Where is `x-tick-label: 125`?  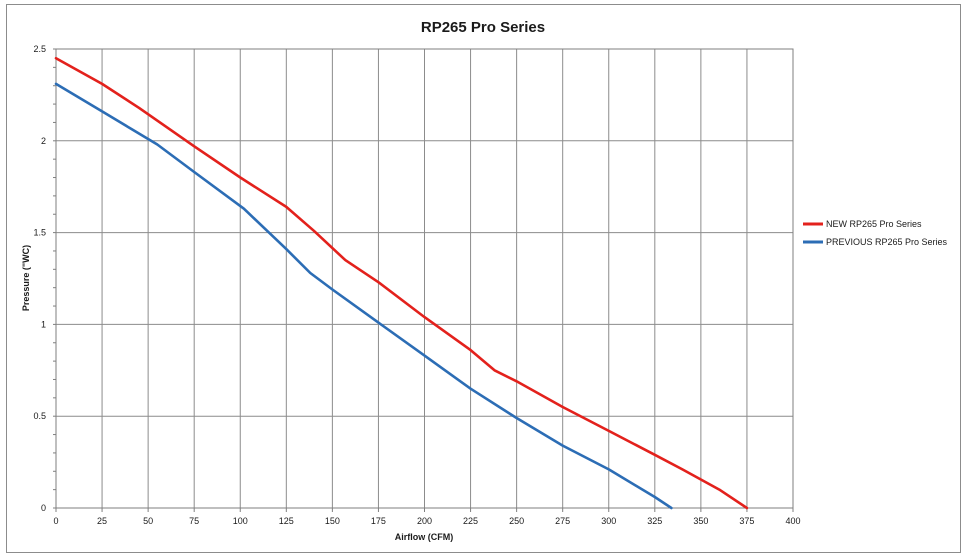 x-tick-label: 125 is located at coordinates (286, 521).